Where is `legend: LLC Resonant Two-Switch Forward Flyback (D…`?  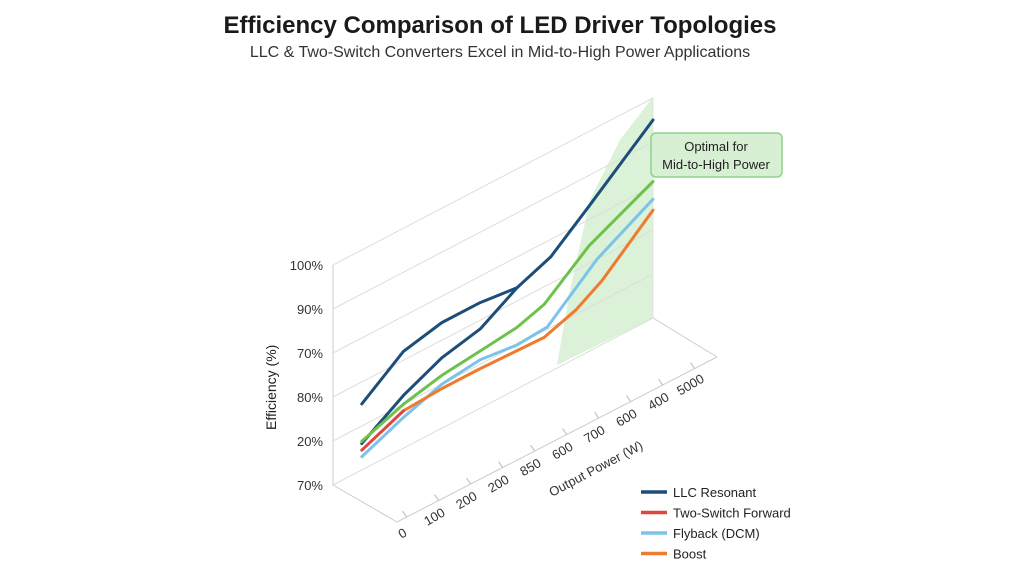
legend: LLC Resonant Two-Switch Forward Flyback (D… is located at coordinates (716, 523).